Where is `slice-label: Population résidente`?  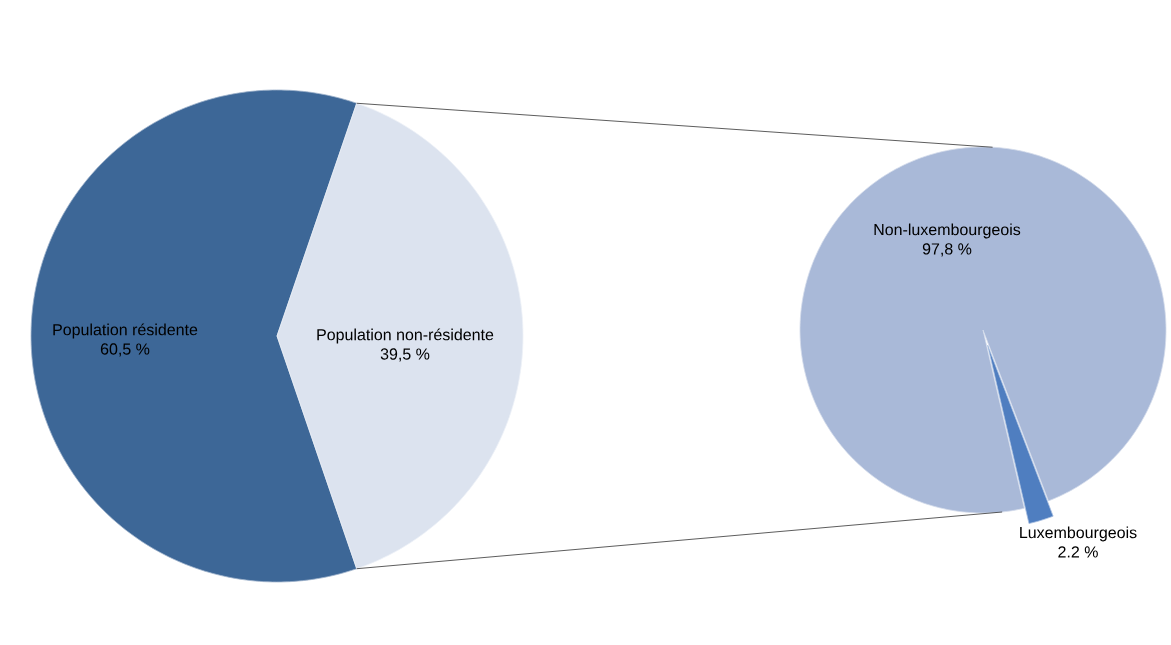
slice-label: Population résidente is located at coordinates (125, 331).